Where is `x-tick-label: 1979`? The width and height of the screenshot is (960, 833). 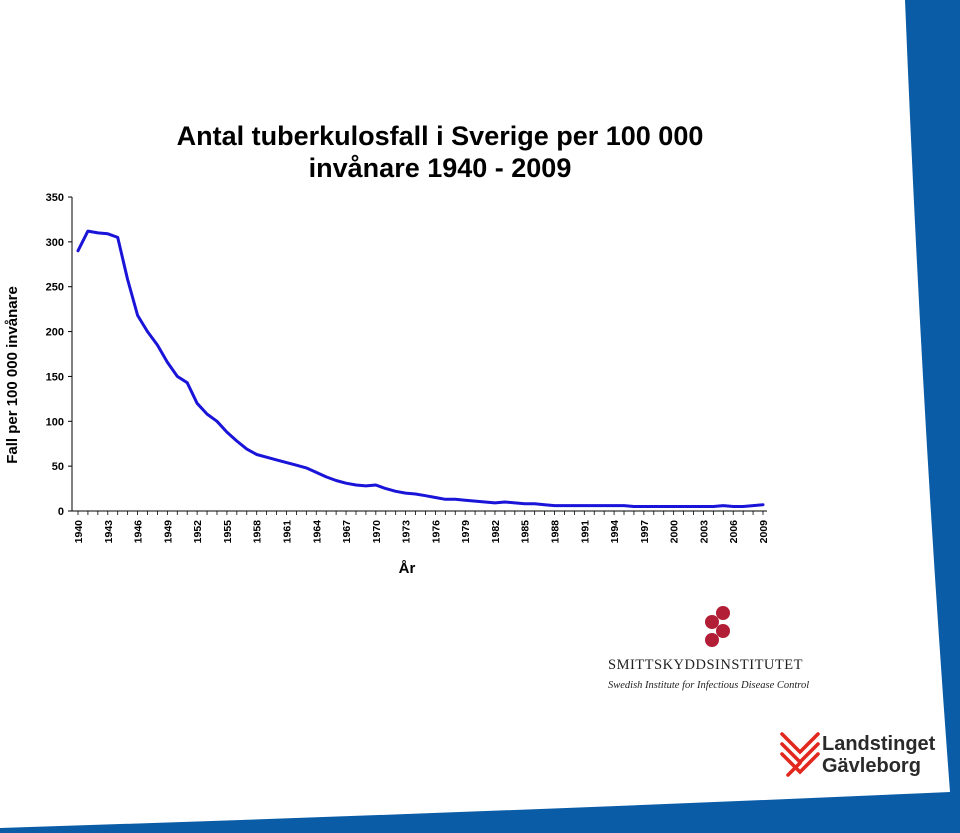 x-tick-label: 1979 is located at coordinates (466, 532).